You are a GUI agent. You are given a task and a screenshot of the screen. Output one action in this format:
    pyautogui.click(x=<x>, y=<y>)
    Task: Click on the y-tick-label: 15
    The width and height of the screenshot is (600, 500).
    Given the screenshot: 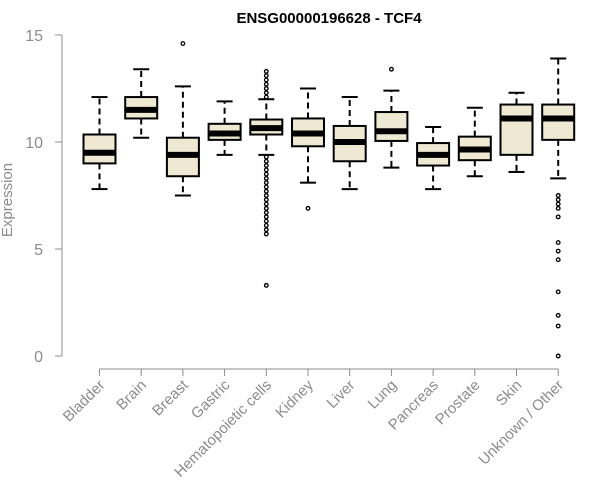 What is the action you would take?
    pyautogui.click(x=34, y=36)
    